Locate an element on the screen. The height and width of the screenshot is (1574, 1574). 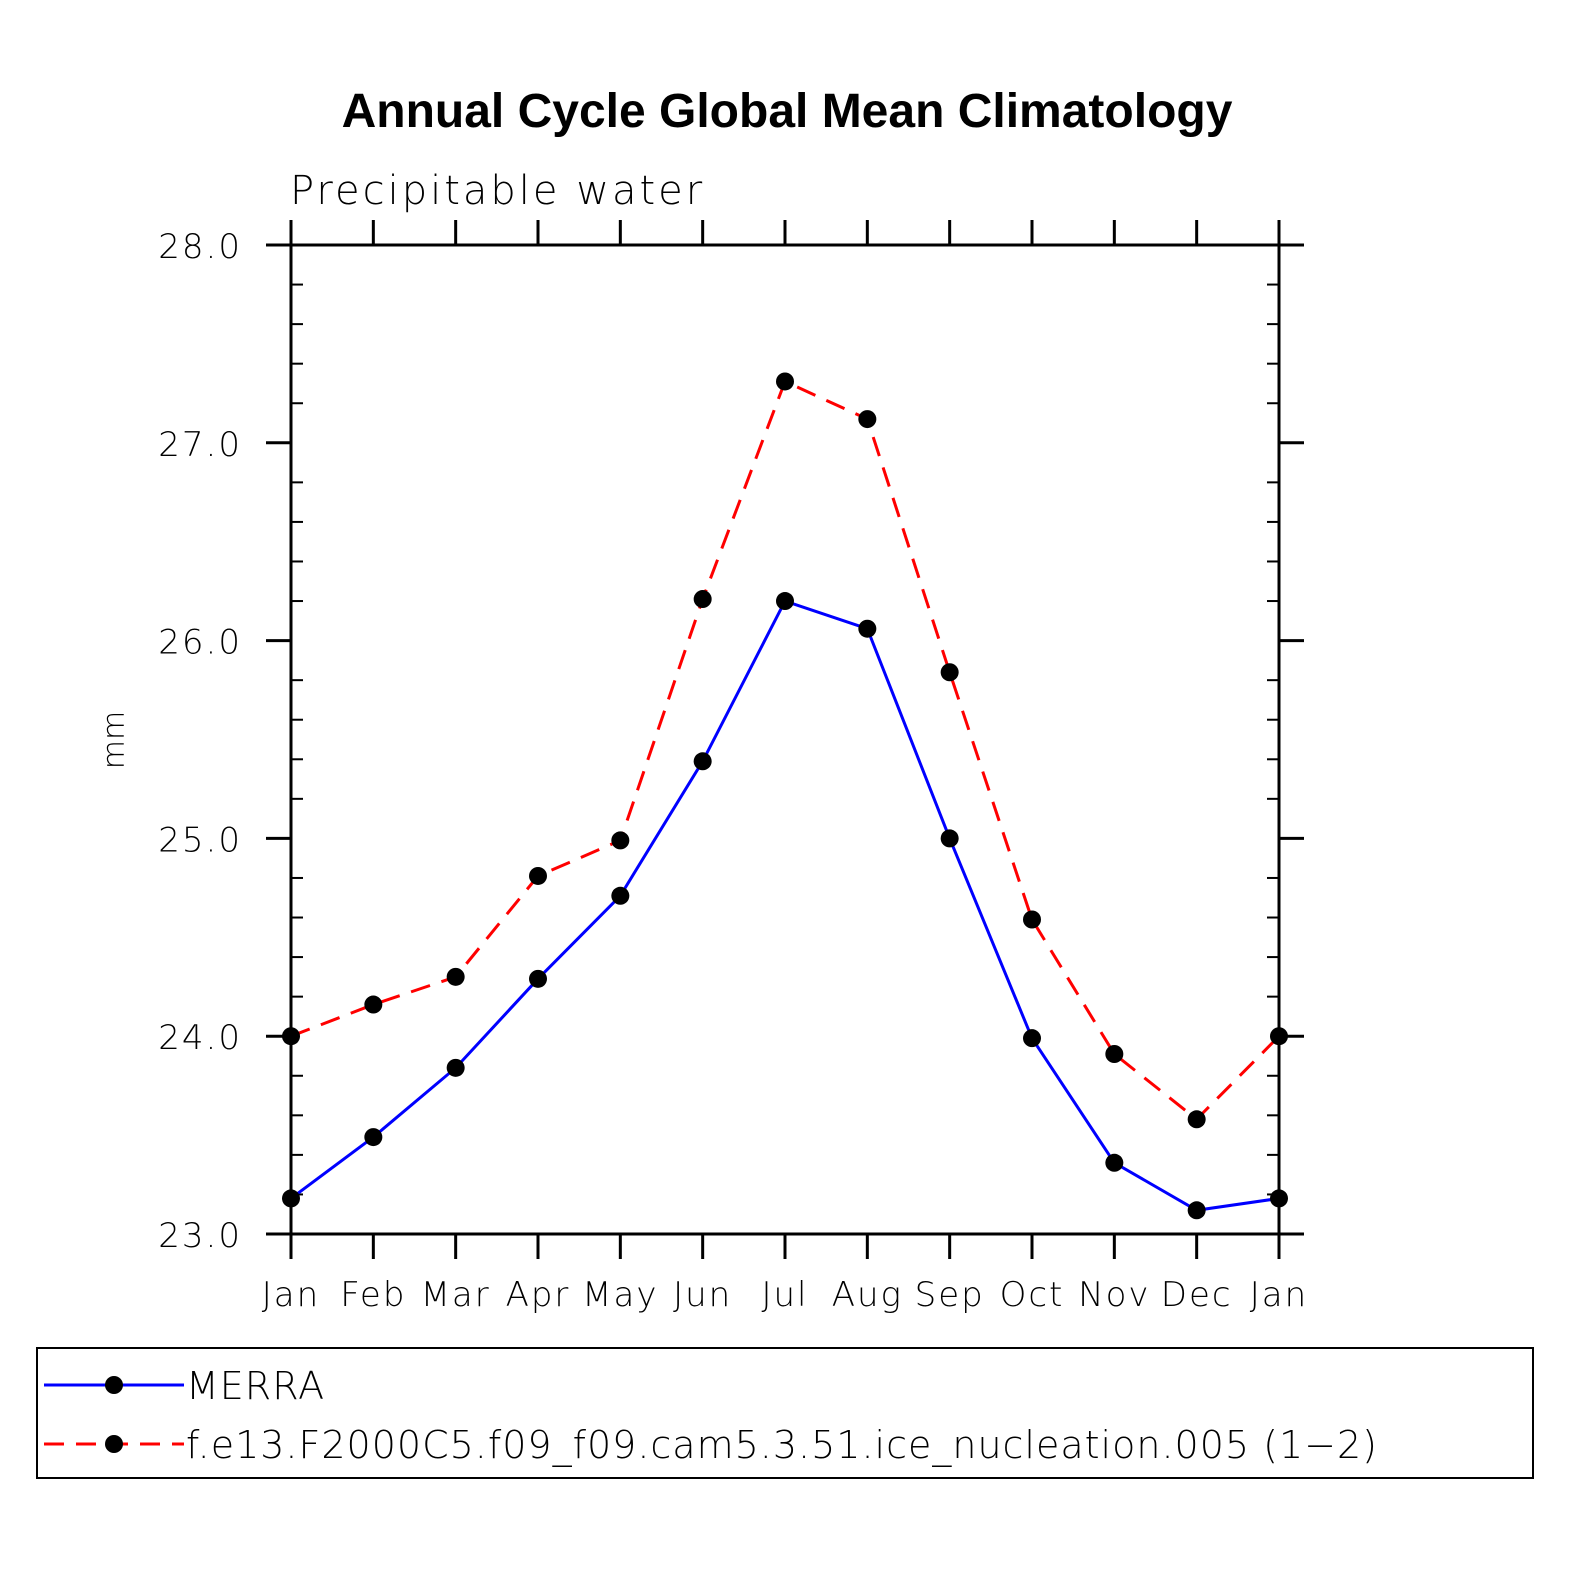
legend-label-0: MERRA is located at coordinates (255, 1386).